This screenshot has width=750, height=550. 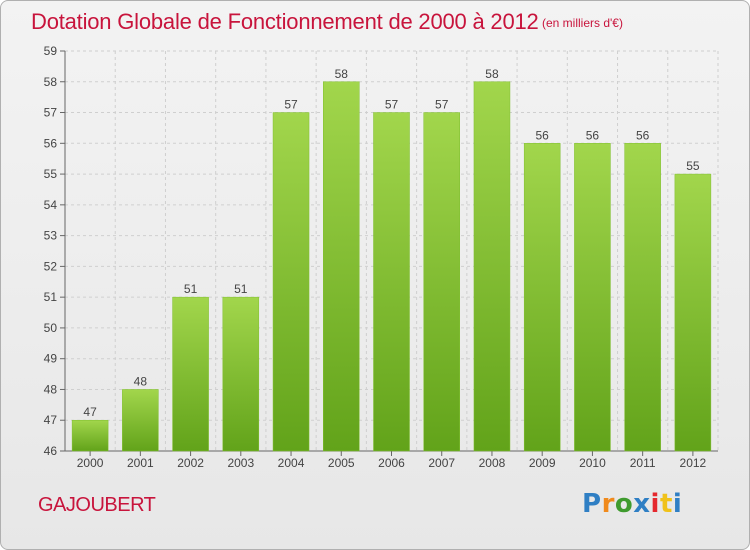 What do you see at coordinates (51, 174) in the screenshot?
I see `y-tick-label: 55` at bounding box center [51, 174].